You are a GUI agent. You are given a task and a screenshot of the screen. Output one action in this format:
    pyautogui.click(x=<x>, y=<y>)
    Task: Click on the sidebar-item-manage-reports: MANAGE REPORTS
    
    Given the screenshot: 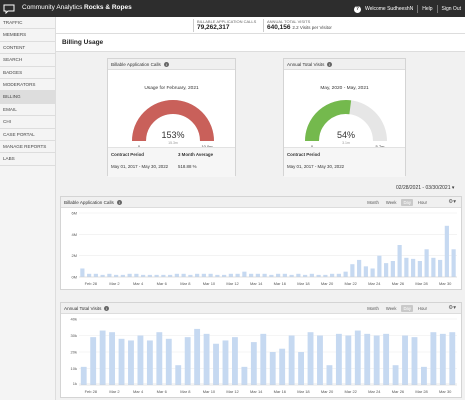 What is the action you would take?
    pyautogui.click(x=28, y=147)
    